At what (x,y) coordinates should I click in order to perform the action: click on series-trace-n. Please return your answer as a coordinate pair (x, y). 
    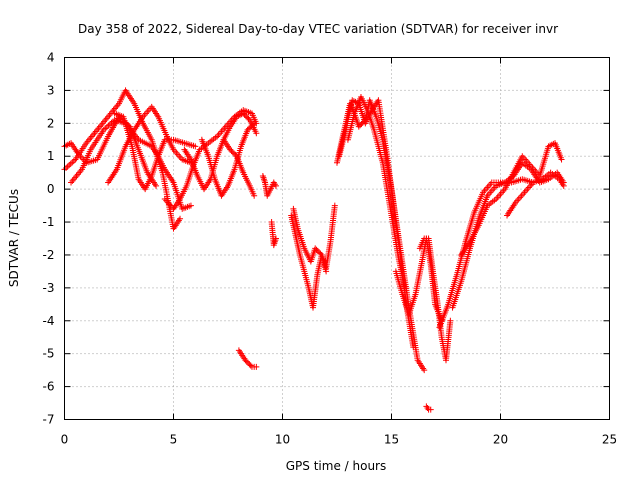
    Looking at the image, I should click on (310, 240).